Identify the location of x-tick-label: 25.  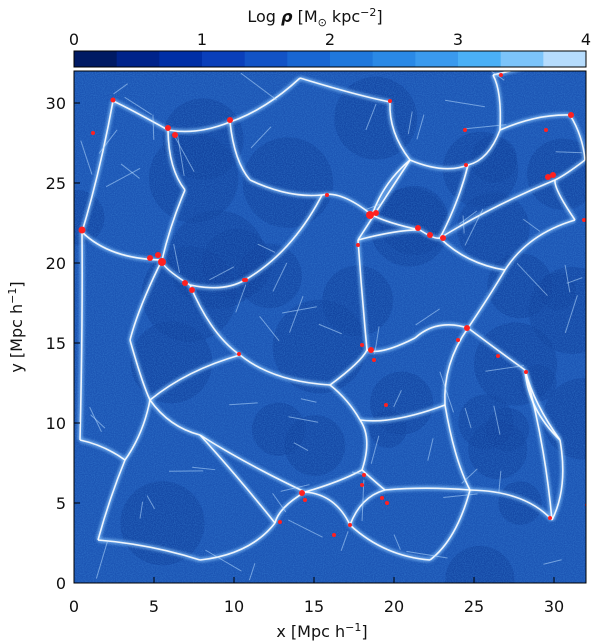
(474, 606).